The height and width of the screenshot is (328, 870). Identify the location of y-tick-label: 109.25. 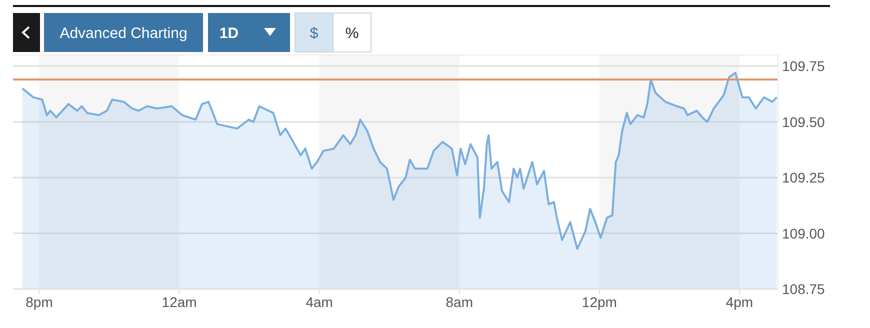
(804, 178).